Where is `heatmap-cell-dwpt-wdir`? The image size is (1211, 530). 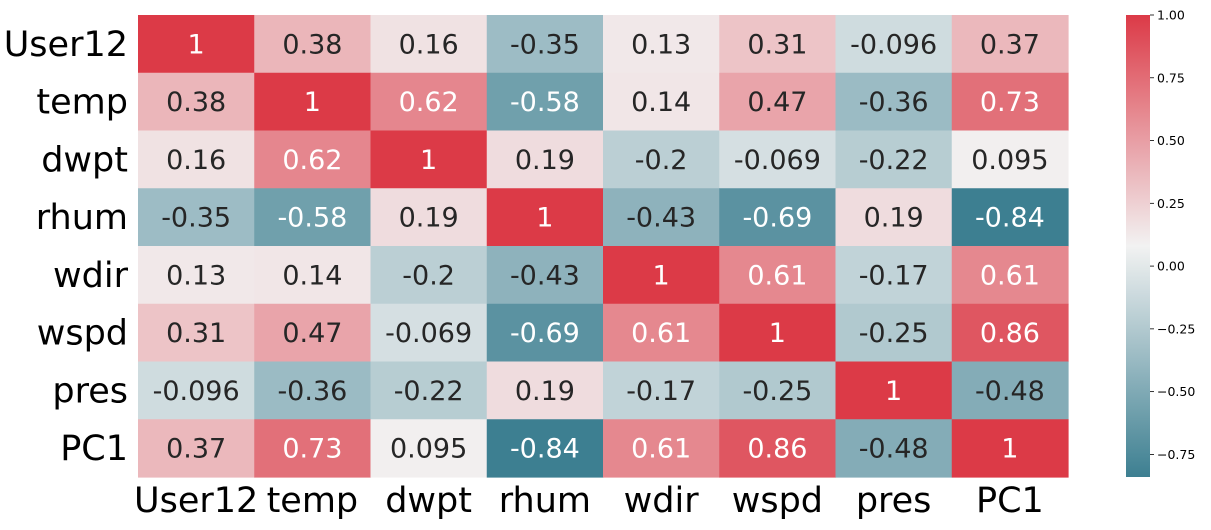 heatmap-cell-dwpt-wdir is located at coordinates (661, 159).